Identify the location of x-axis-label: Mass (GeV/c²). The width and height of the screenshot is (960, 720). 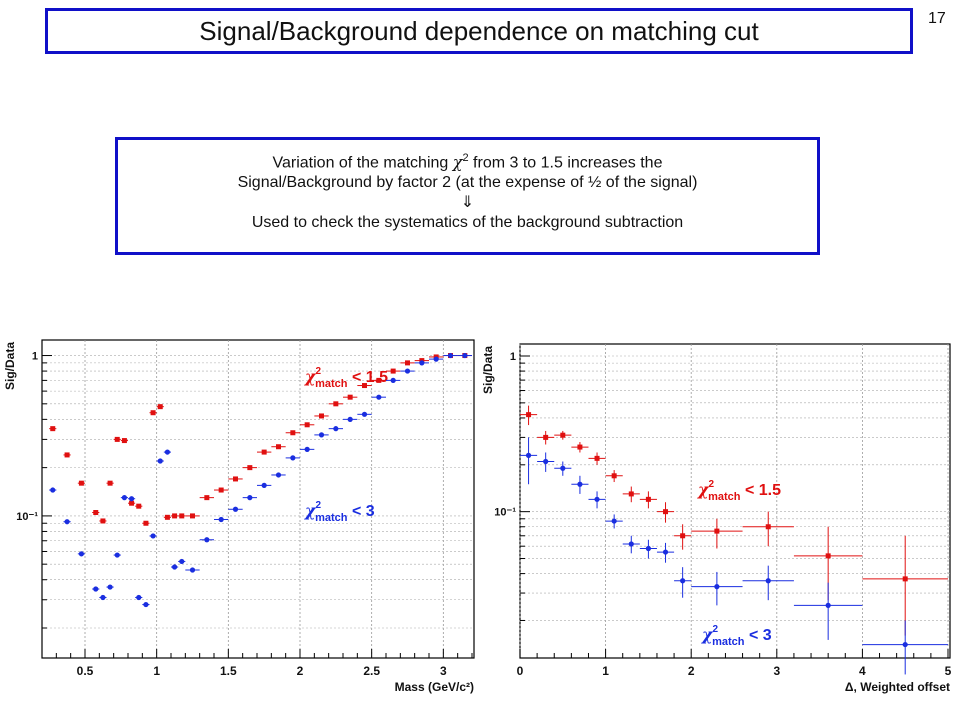
(434, 687).